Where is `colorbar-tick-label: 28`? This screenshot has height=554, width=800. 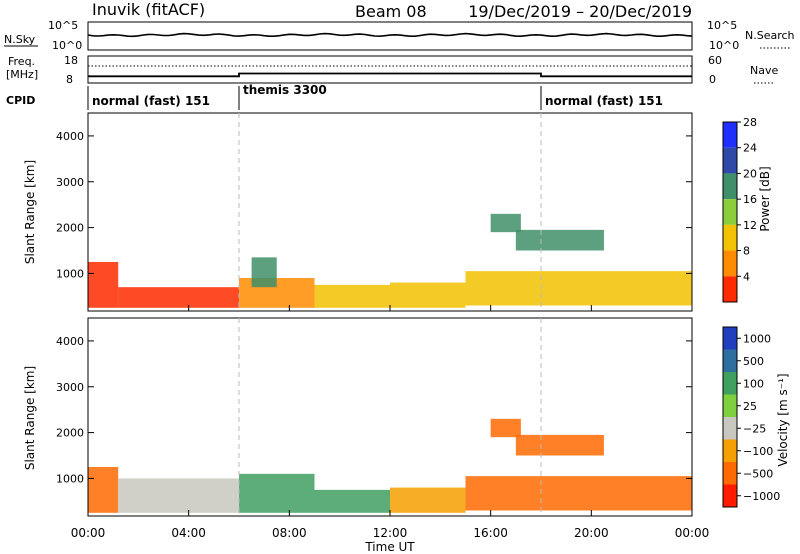
colorbar-tick-label: 28 is located at coordinates (750, 122).